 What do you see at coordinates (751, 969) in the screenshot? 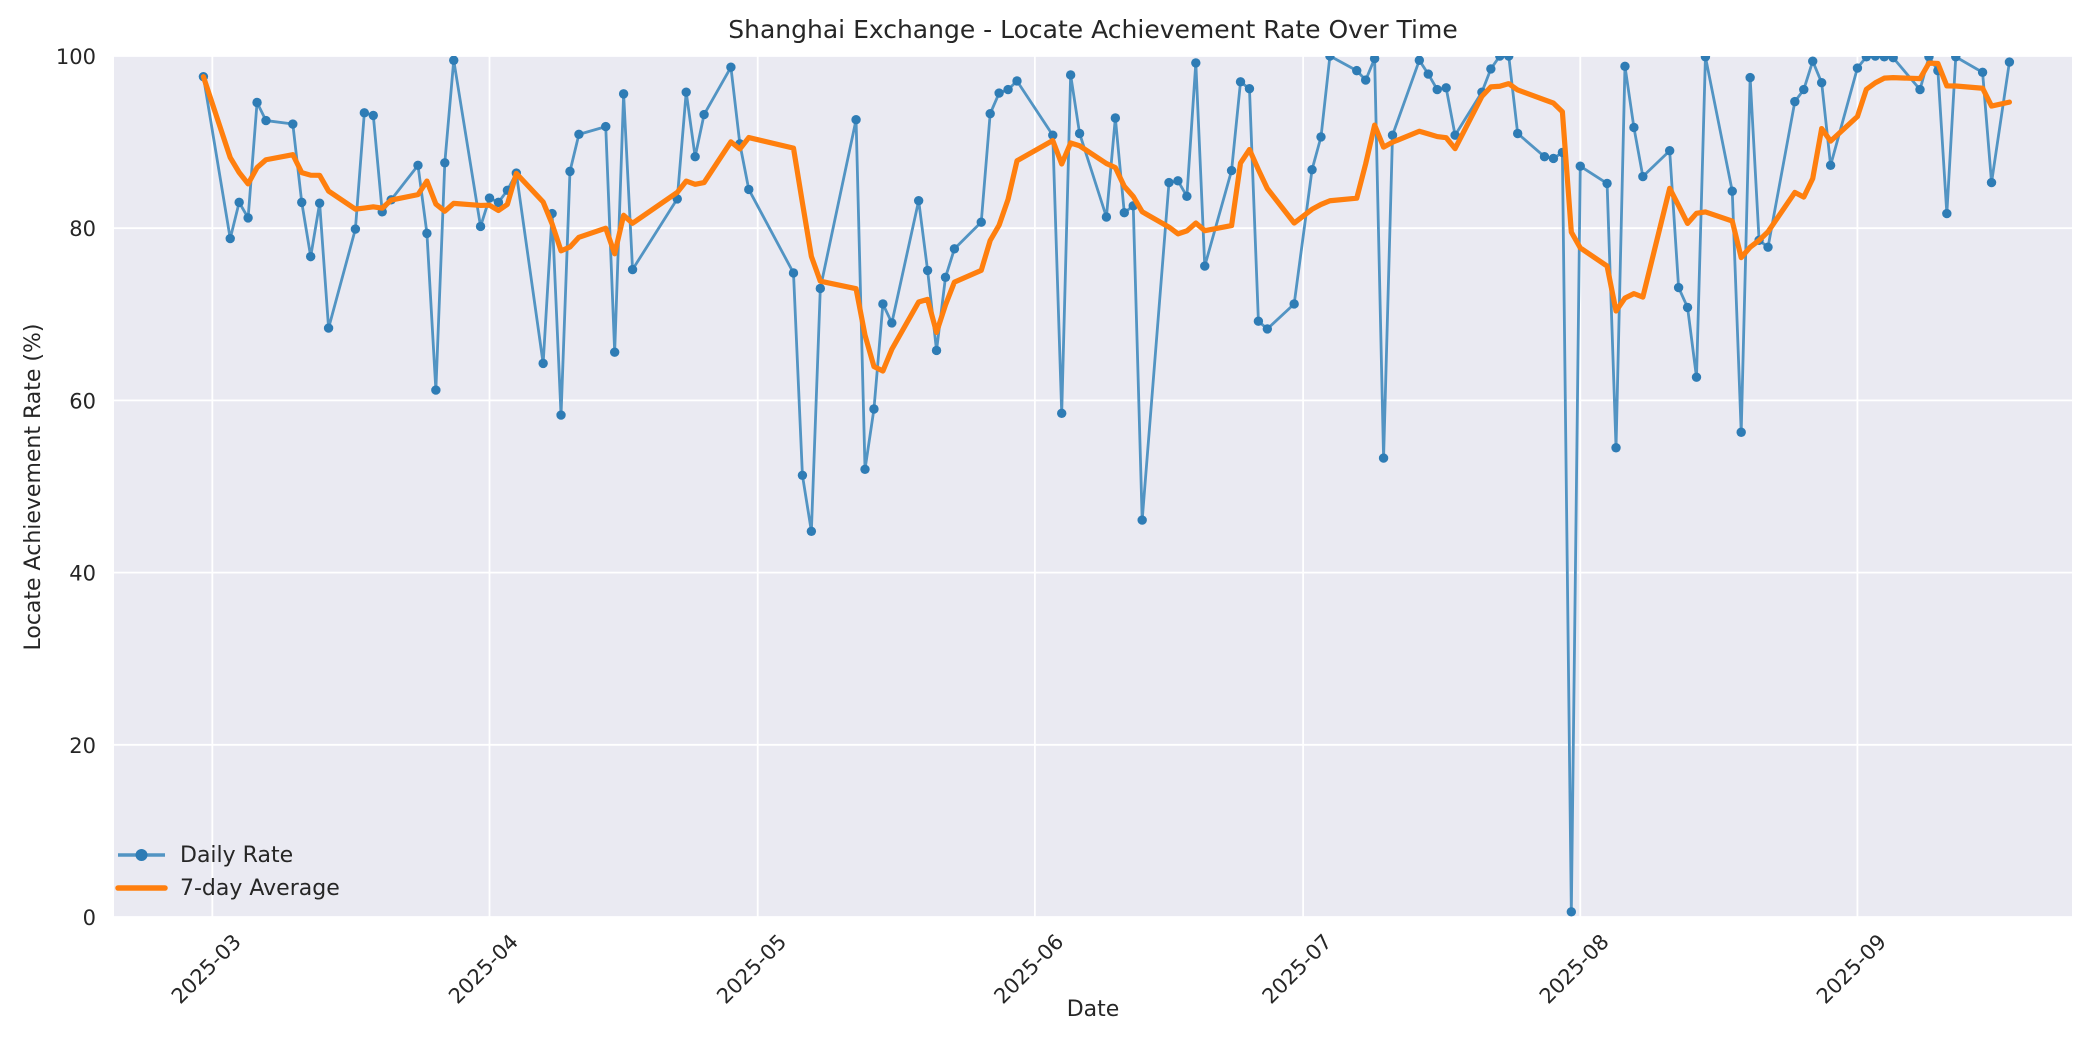
I see `x-tick-label: 2025-05` at bounding box center [751, 969].